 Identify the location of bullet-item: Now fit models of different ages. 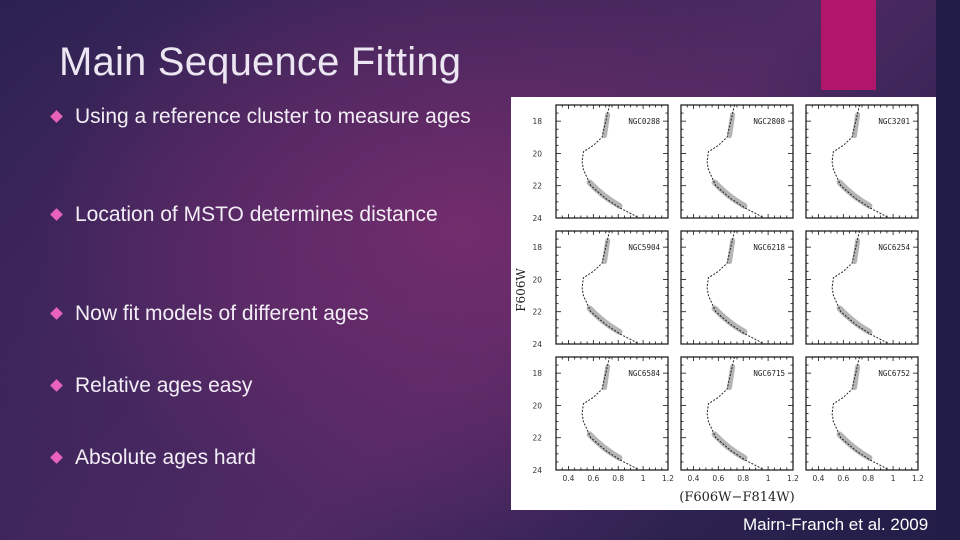
(267, 314).